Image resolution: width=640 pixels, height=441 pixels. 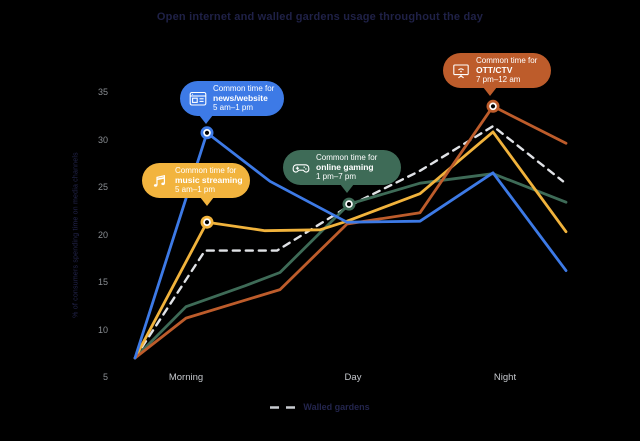 What do you see at coordinates (102, 187) in the screenshot?
I see `y-tick-label: 25` at bounding box center [102, 187].